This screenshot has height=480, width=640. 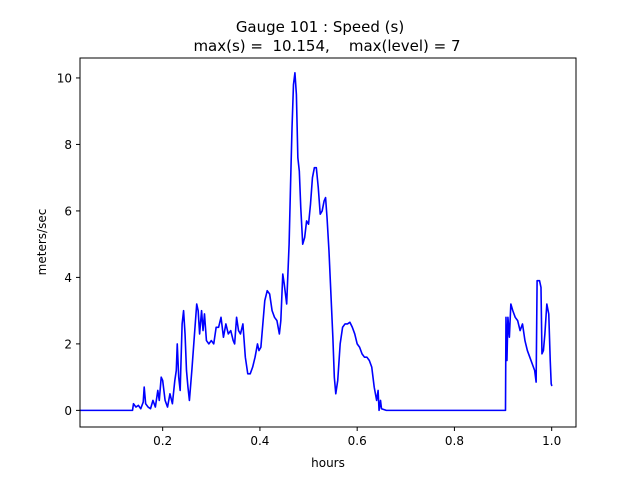 I want to click on x-tick-label: 1.0, so click(x=551, y=441).